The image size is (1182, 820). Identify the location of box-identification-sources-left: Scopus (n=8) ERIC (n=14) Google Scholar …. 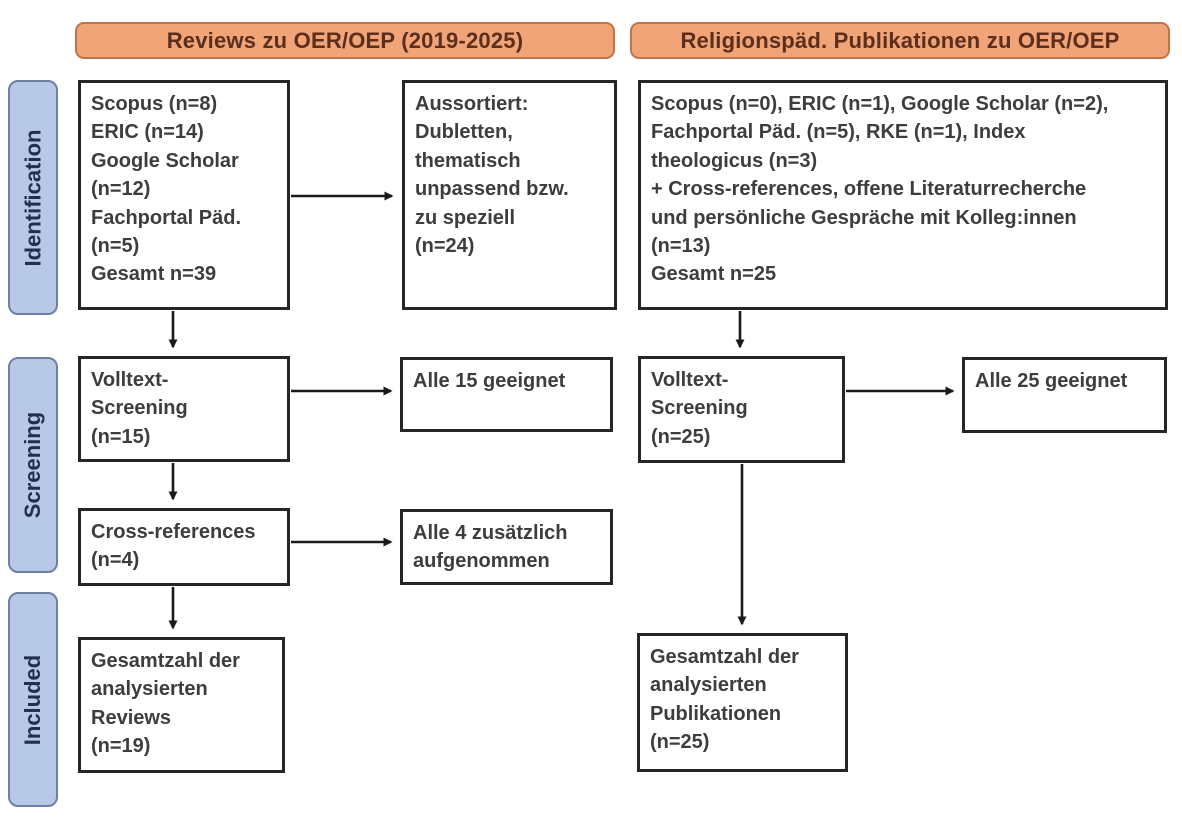
(184, 195).